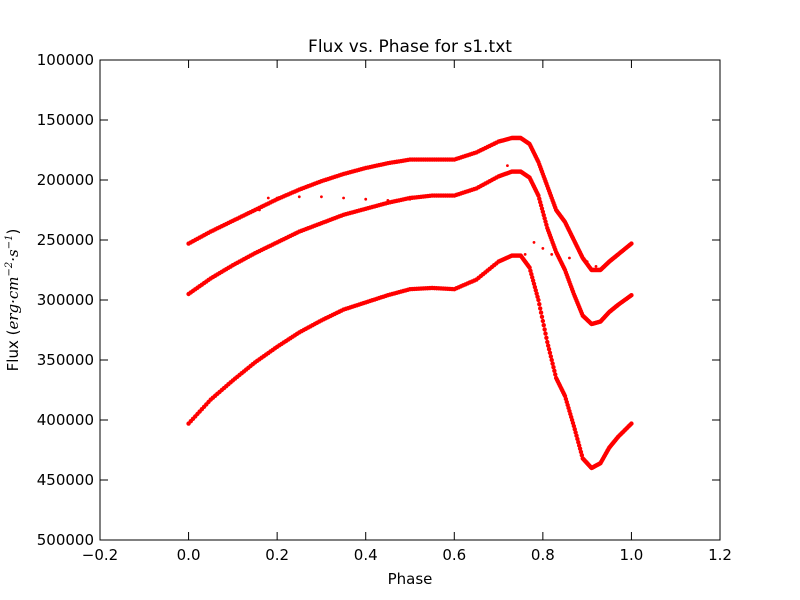  What do you see at coordinates (65, 240) in the screenshot?
I see `y-tick-label: 250000` at bounding box center [65, 240].